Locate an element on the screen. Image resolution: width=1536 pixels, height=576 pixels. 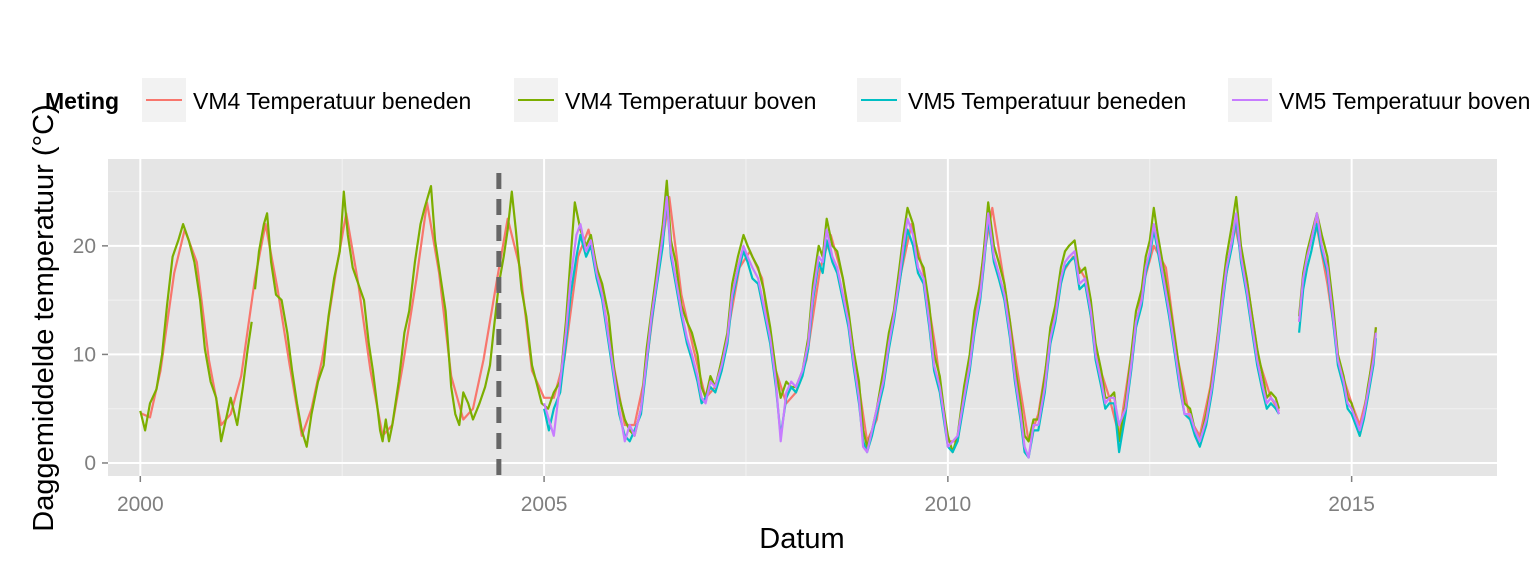
x-axis-title: Datum is located at coordinates (801, 539).